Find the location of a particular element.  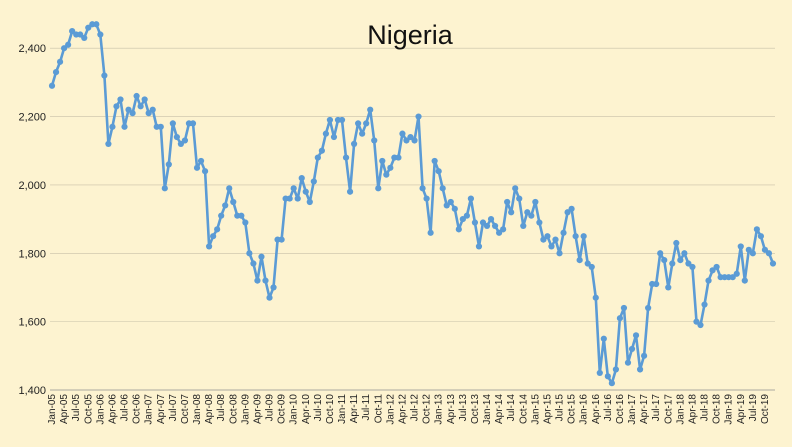

x-tick-label: Apr-07 is located at coordinates (161, 409).